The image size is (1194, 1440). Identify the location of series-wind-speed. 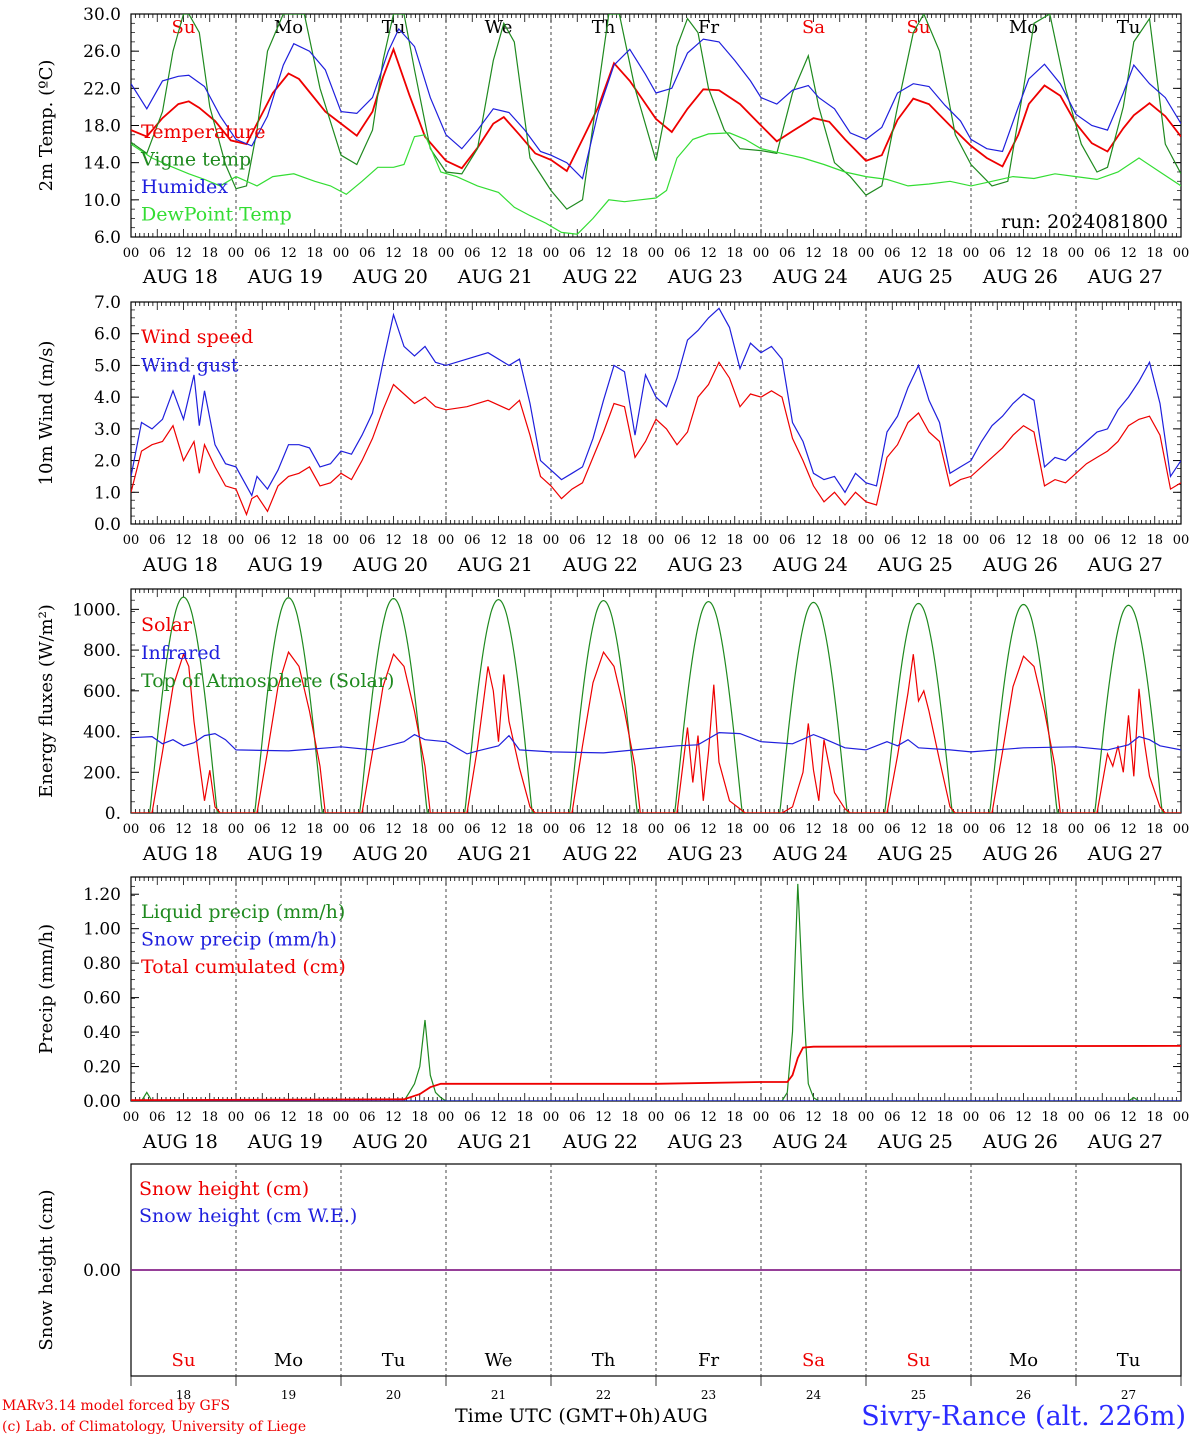
(656, 439).